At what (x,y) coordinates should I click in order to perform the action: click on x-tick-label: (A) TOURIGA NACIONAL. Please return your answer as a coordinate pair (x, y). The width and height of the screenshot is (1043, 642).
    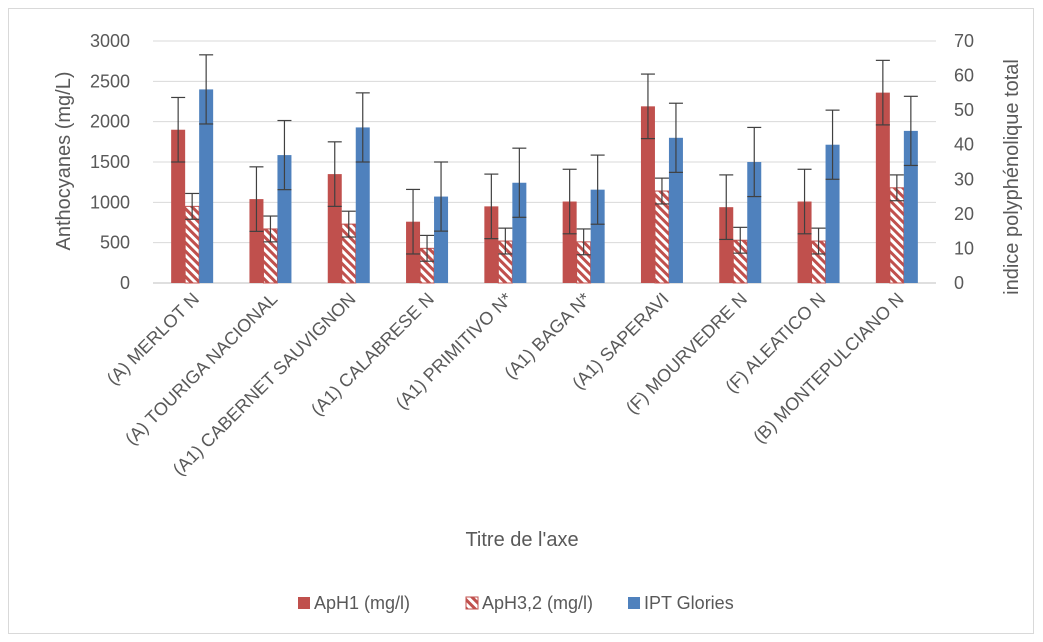
    Looking at the image, I should click on (201, 369).